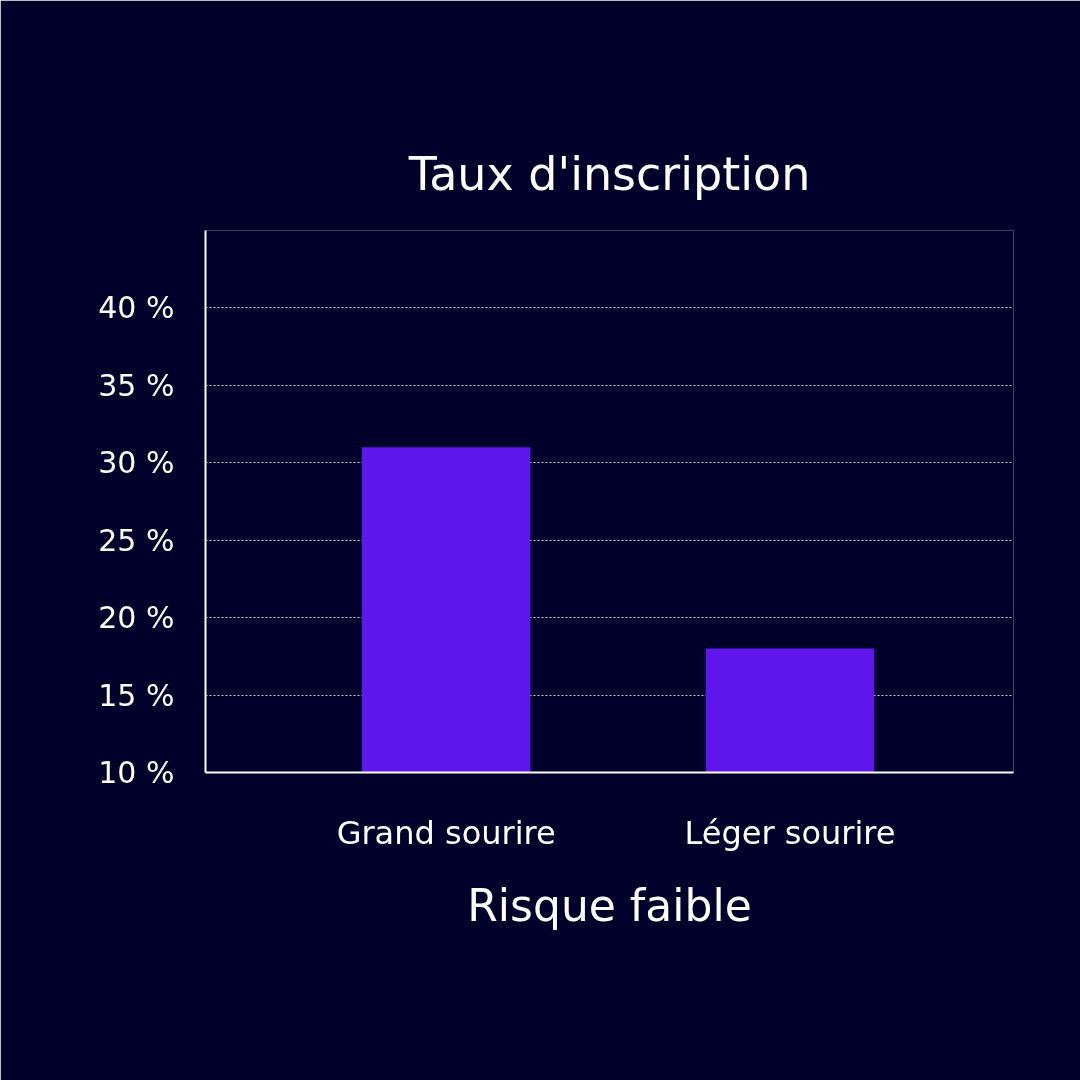 The width and height of the screenshot is (1080, 1080). I want to click on y-tick-label: 35 %, so click(136, 385).